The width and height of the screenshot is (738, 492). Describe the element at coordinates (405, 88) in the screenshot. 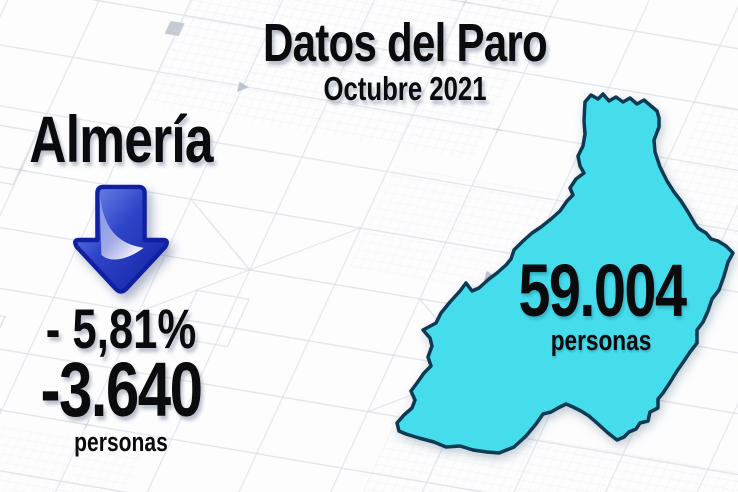

I see `period-subtitle: Octubre 2021` at that location.